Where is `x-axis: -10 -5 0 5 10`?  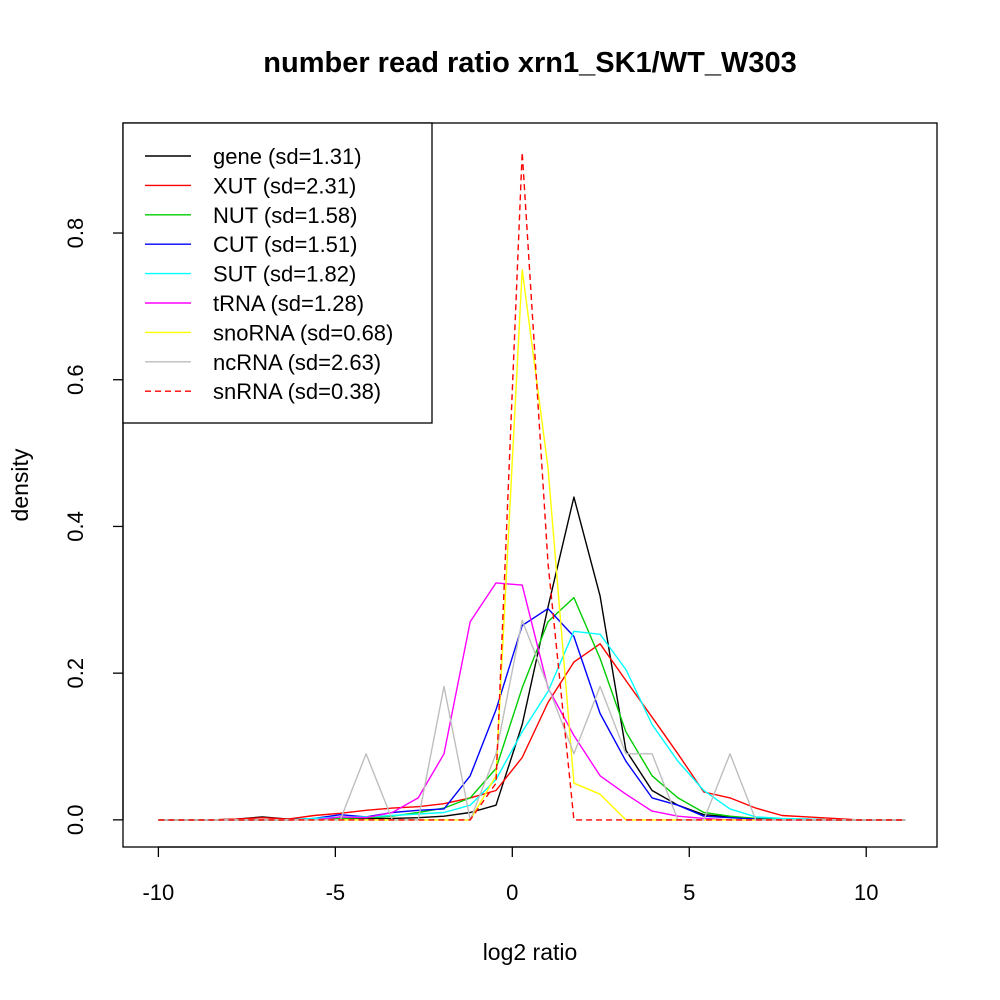 x-axis: -10 -5 0 5 10 is located at coordinates (510, 875).